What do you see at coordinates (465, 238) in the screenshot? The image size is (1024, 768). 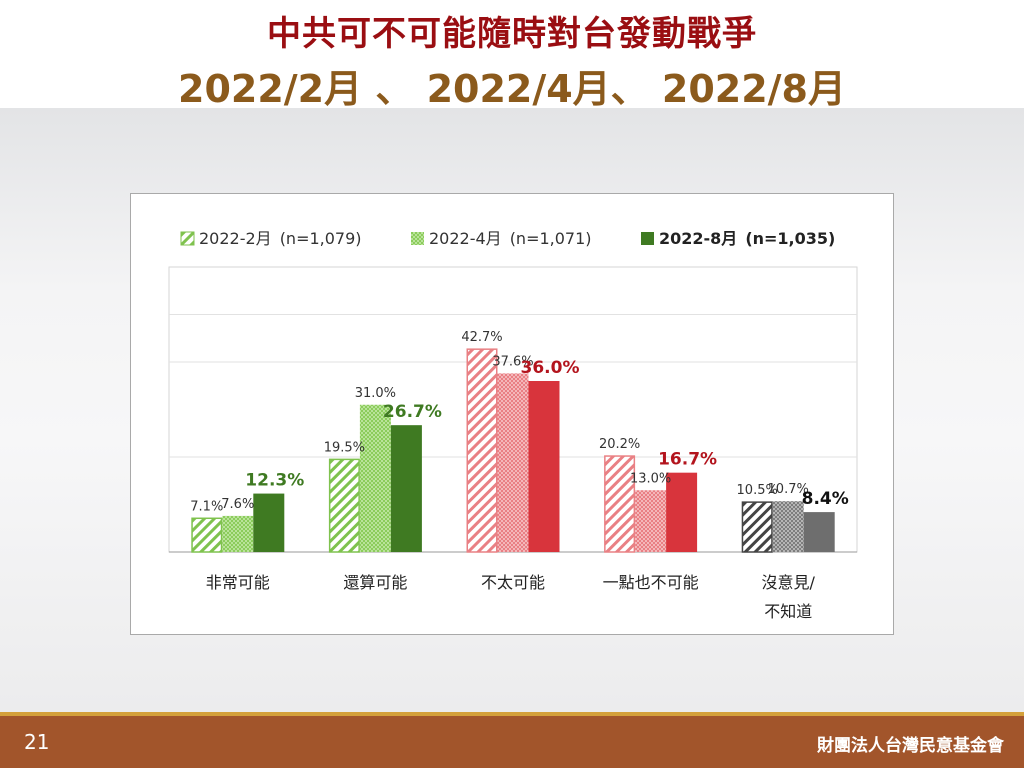 I see `legend-label-apr: 2022-4月` at bounding box center [465, 238].